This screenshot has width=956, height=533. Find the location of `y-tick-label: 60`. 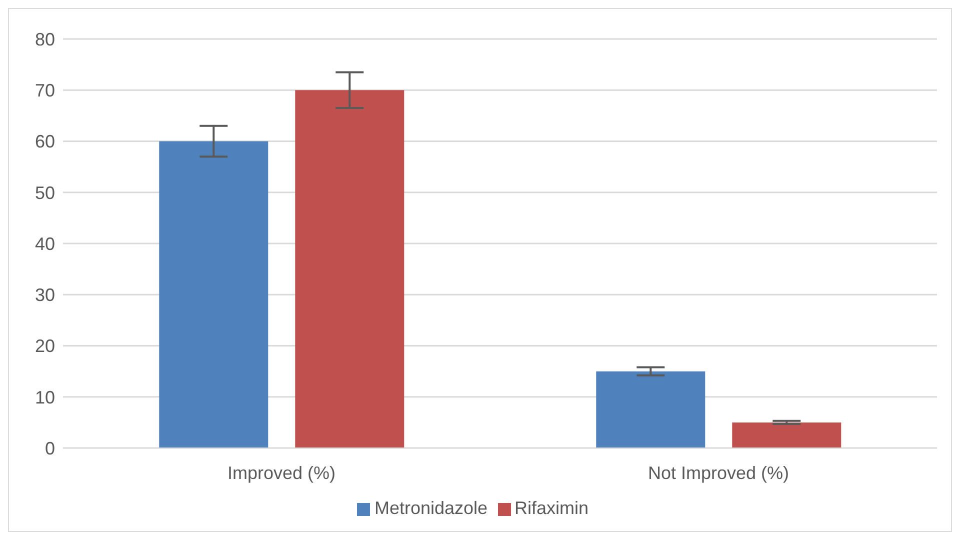

y-tick-label: 60 is located at coordinates (44, 142).